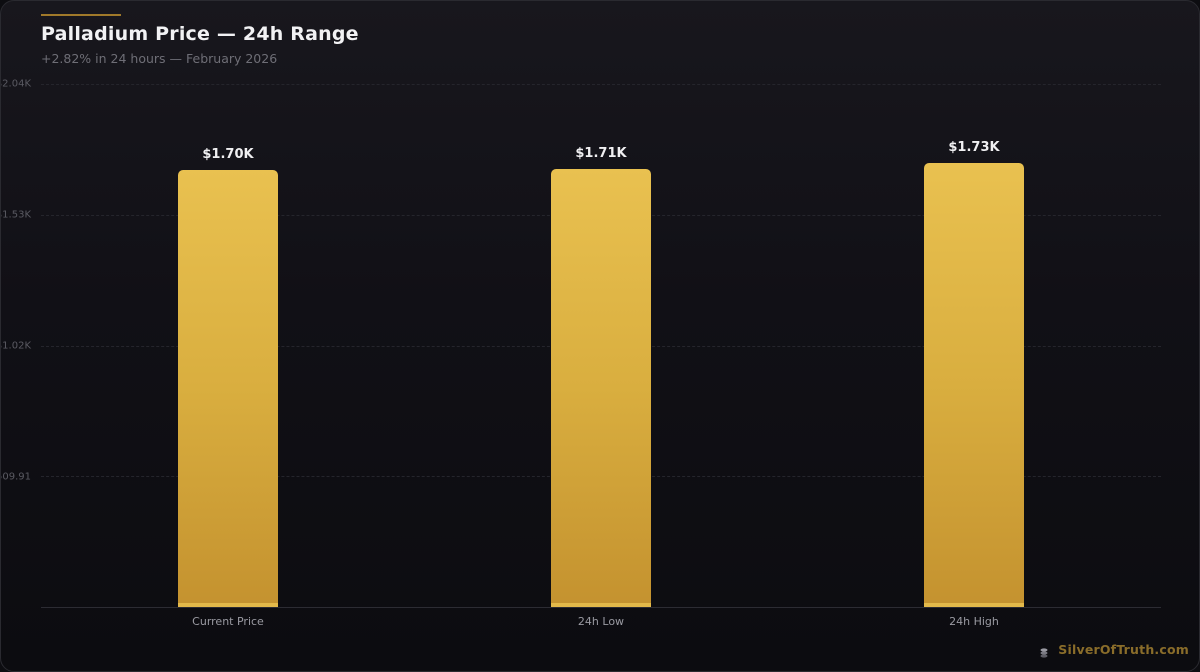 The height and width of the screenshot is (672, 1200). I want to click on x-axis-label: 24h High, so click(974, 621).